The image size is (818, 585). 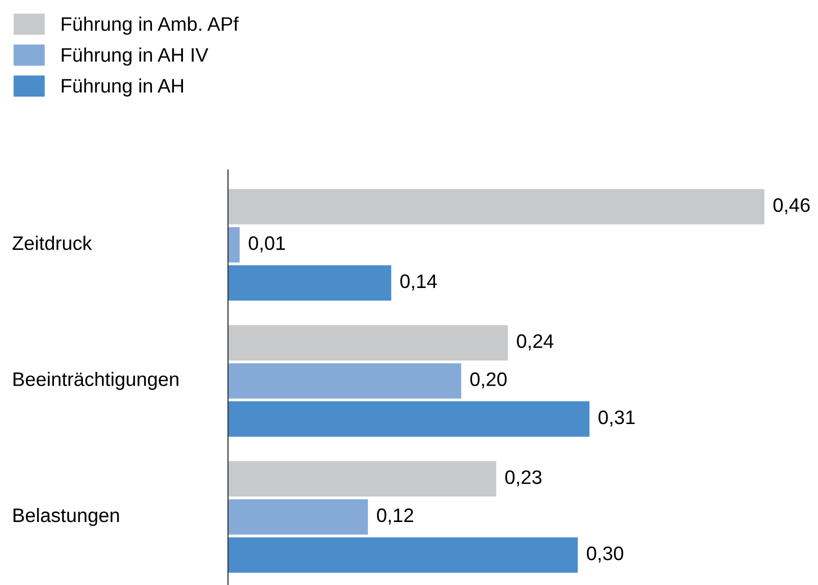 What do you see at coordinates (96, 381) in the screenshot?
I see `y-tick-label: Beeinträchtigungen` at bounding box center [96, 381].